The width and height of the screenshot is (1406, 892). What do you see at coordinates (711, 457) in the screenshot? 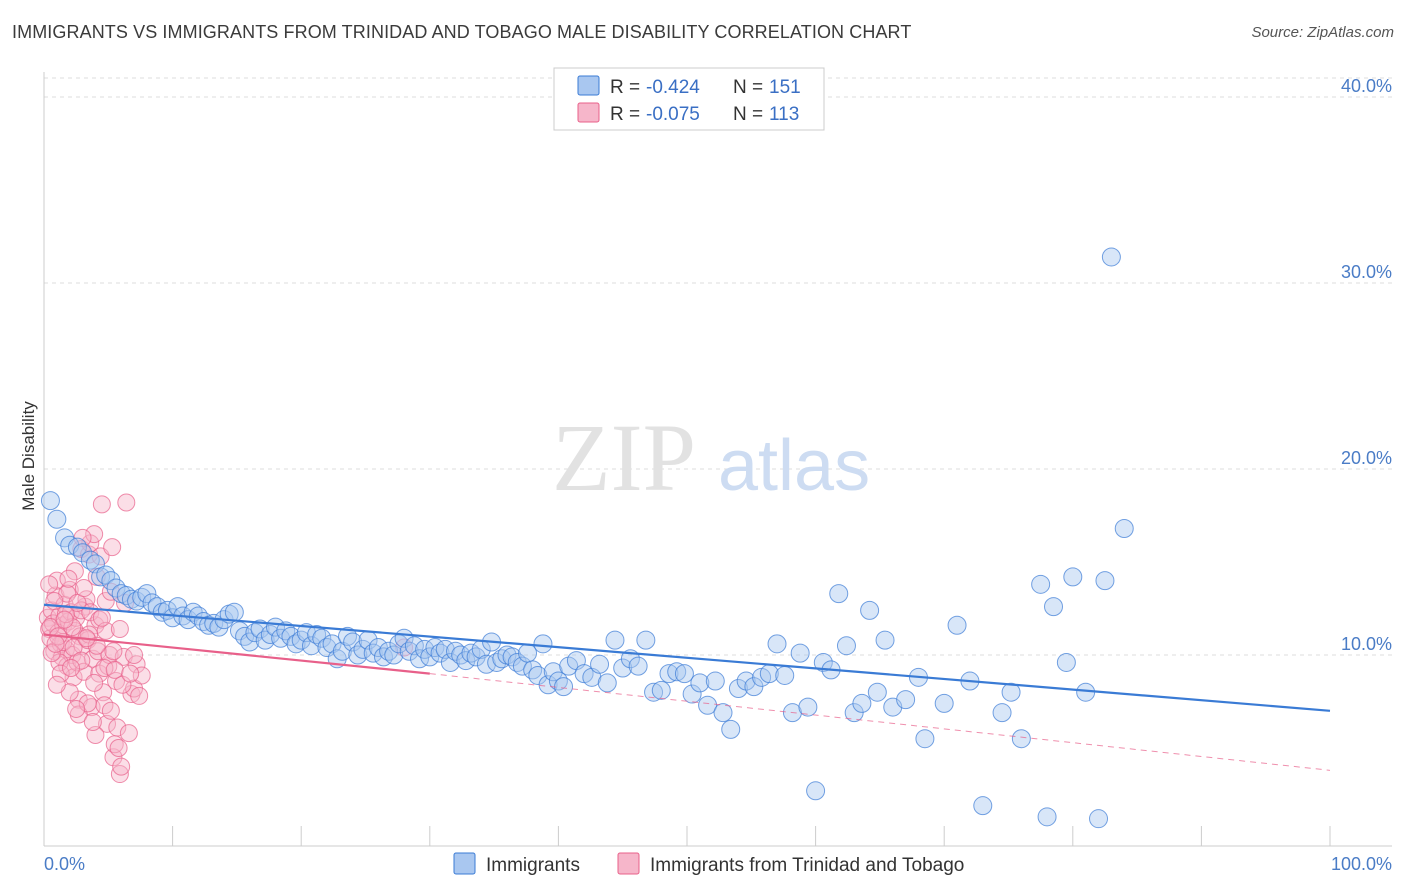
I see `watermark: ZIP atlas` at bounding box center [711, 457].